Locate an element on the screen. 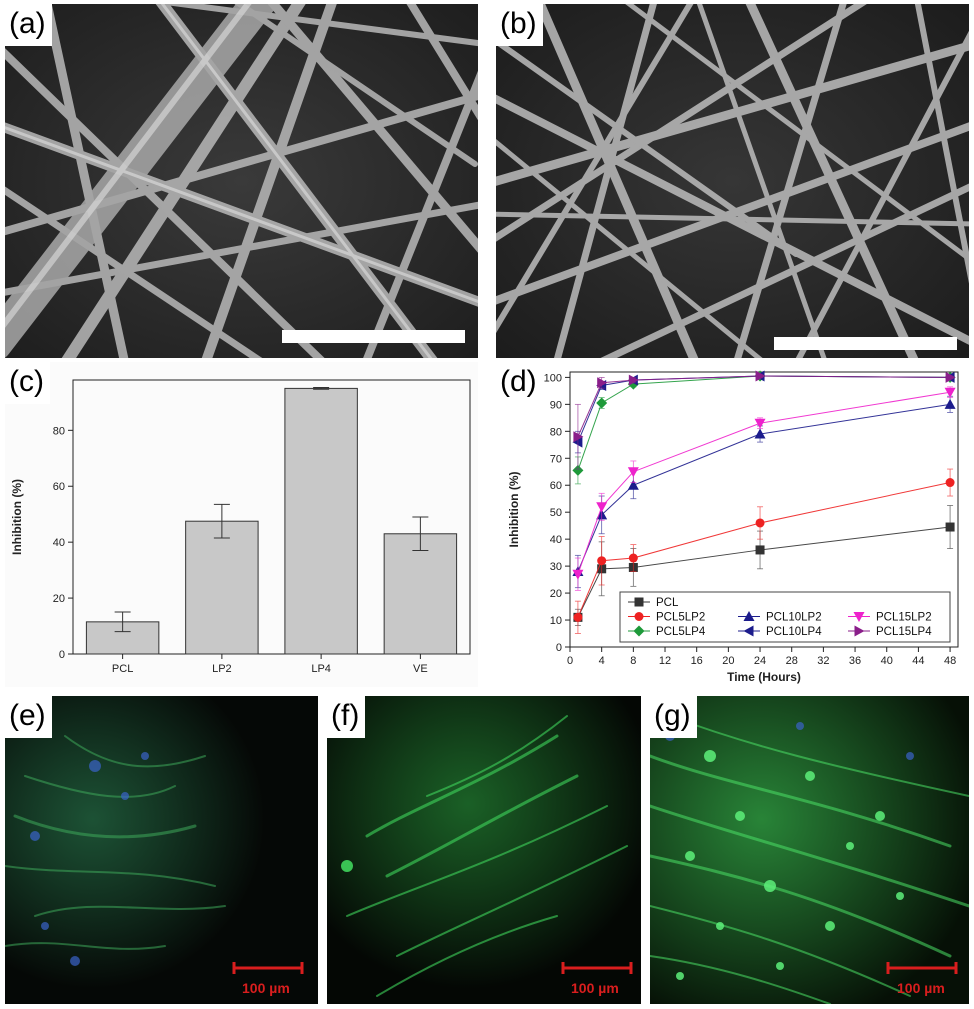 Image resolution: width=974 pixels, height=1009 pixels. x-tick-label: 12 is located at coordinates (665, 661).